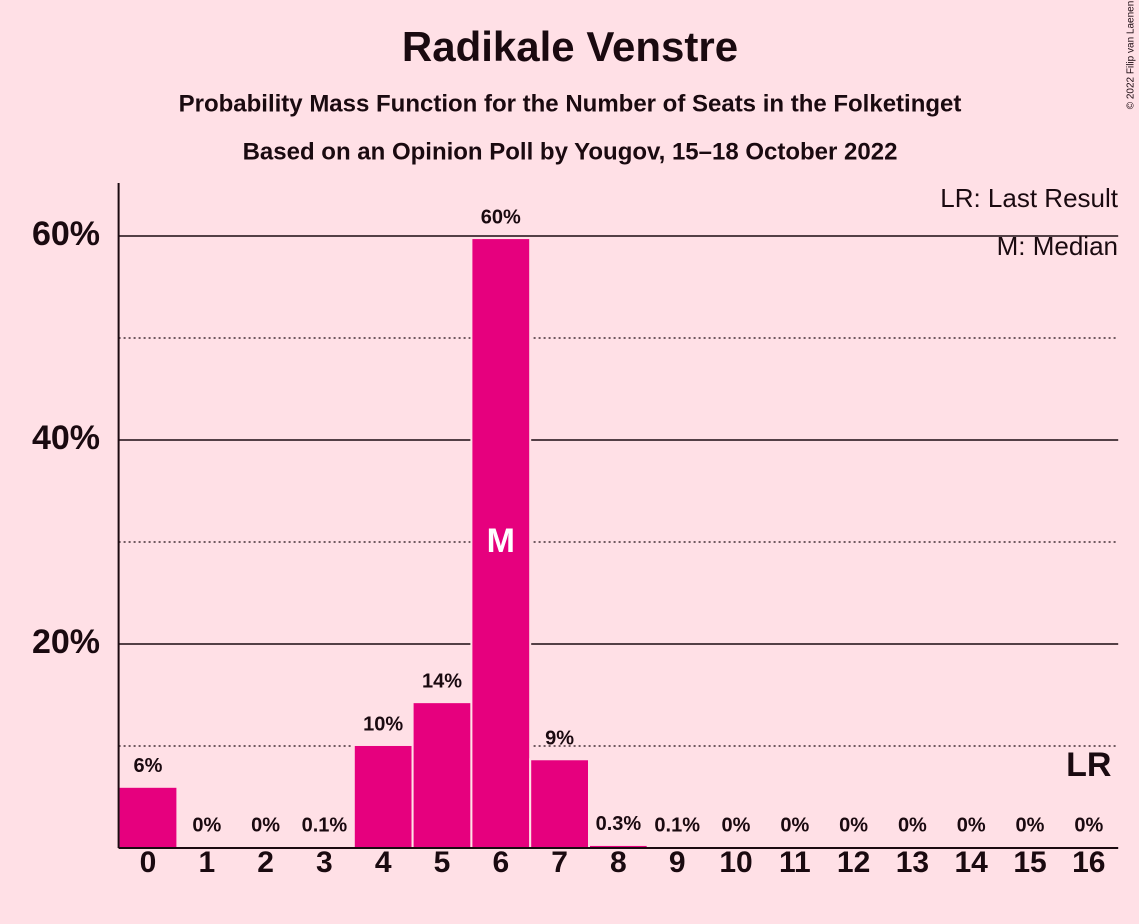 The height and width of the screenshot is (924, 1139). What do you see at coordinates (383, 862) in the screenshot?
I see `x-tick-label: 4` at bounding box center [383, 862].